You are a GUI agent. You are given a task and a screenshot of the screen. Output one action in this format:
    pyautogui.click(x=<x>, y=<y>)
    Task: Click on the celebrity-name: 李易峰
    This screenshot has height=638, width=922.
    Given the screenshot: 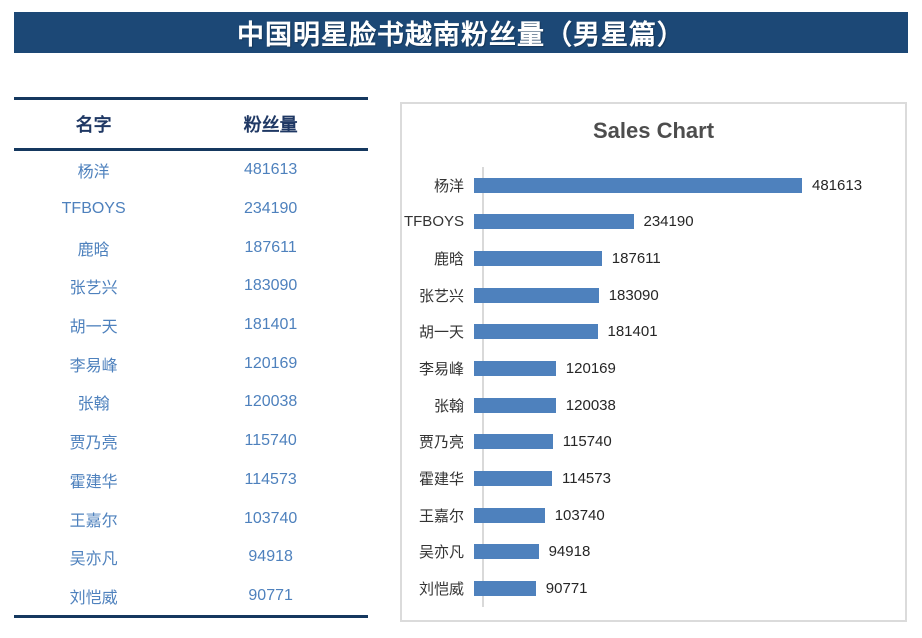 What is the action you would take?
    pyautogui.click(x=93, y=366)
    